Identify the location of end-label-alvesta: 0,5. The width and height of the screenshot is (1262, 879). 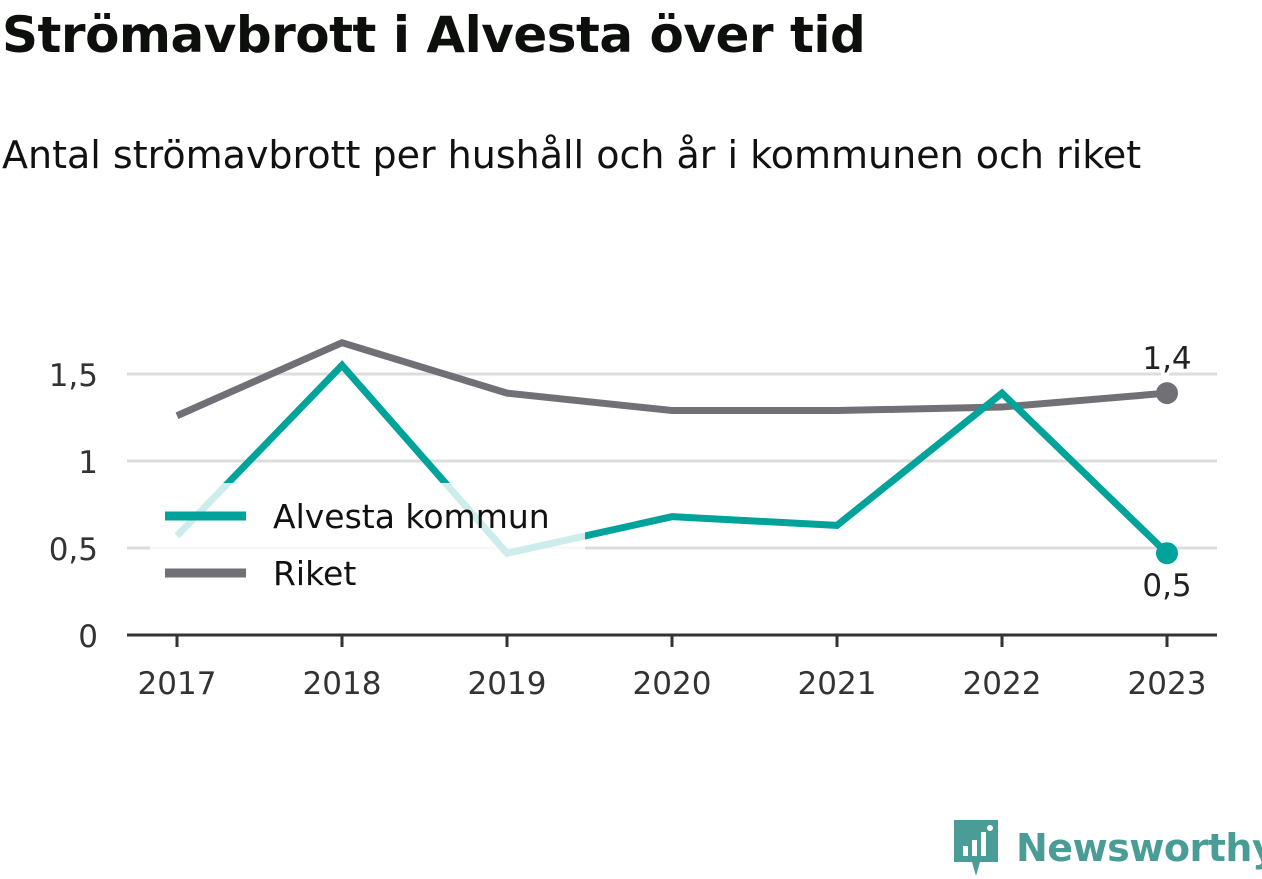
(1166, 586).